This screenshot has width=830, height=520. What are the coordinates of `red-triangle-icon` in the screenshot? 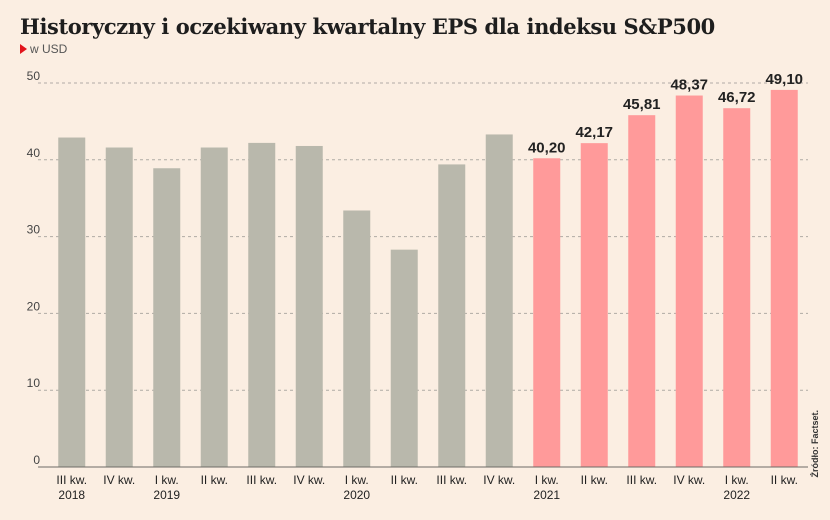 It's located at (23, 49).